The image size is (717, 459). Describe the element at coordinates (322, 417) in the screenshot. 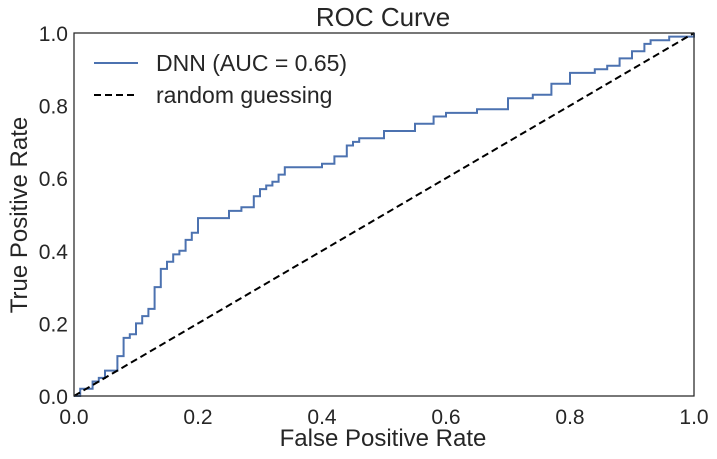

I see `x-tick-label: 0.4` at that location.